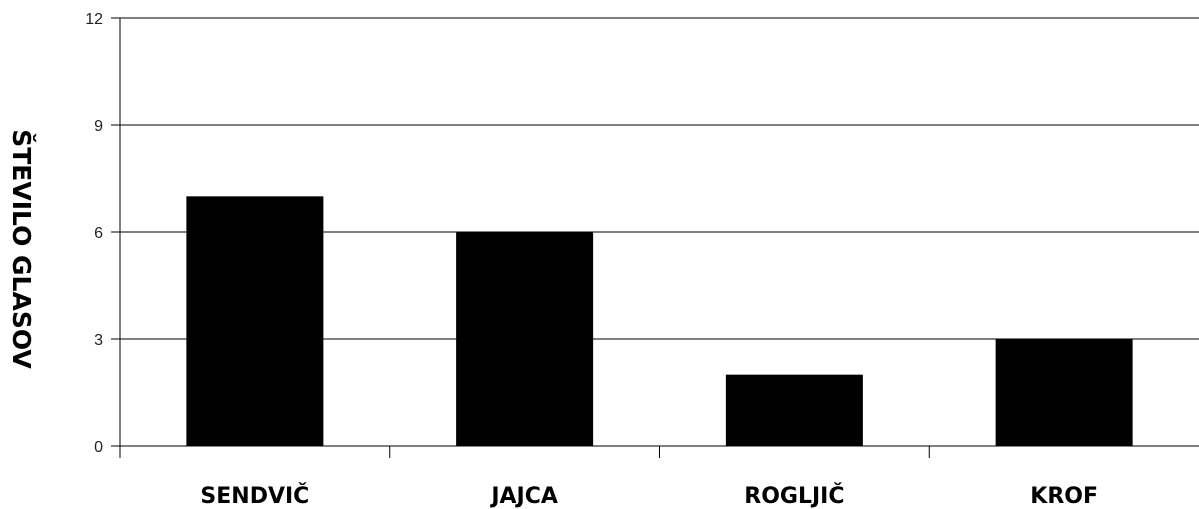 This screenshot has height=509, width=1199. What do you see at coordinates (98, 447) in the screenshot?
I see `y-tick-label-0: 0` at bounding box center [98, 447].